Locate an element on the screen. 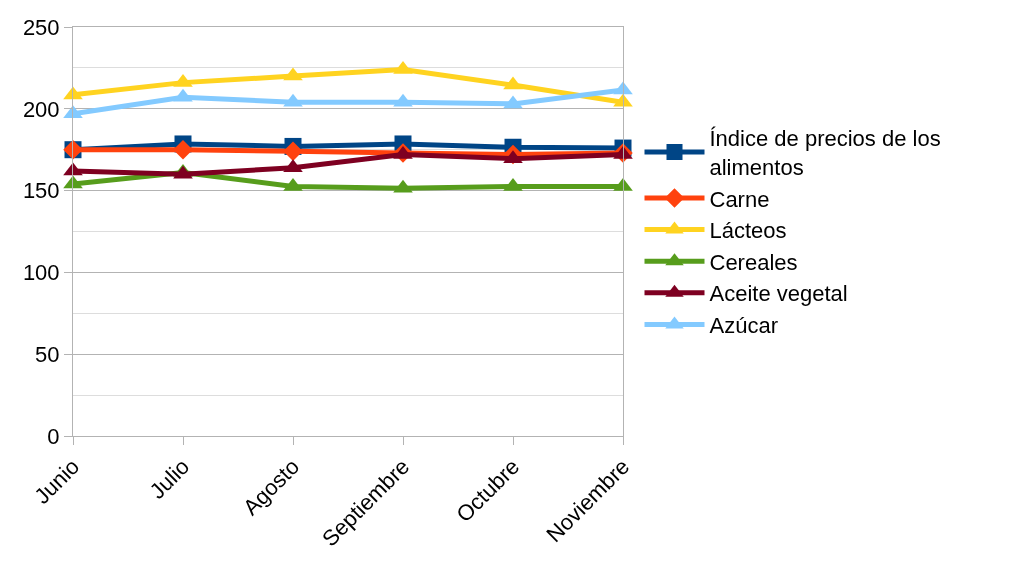  y-tick-label: 150 is located at coordinates (41, 191).